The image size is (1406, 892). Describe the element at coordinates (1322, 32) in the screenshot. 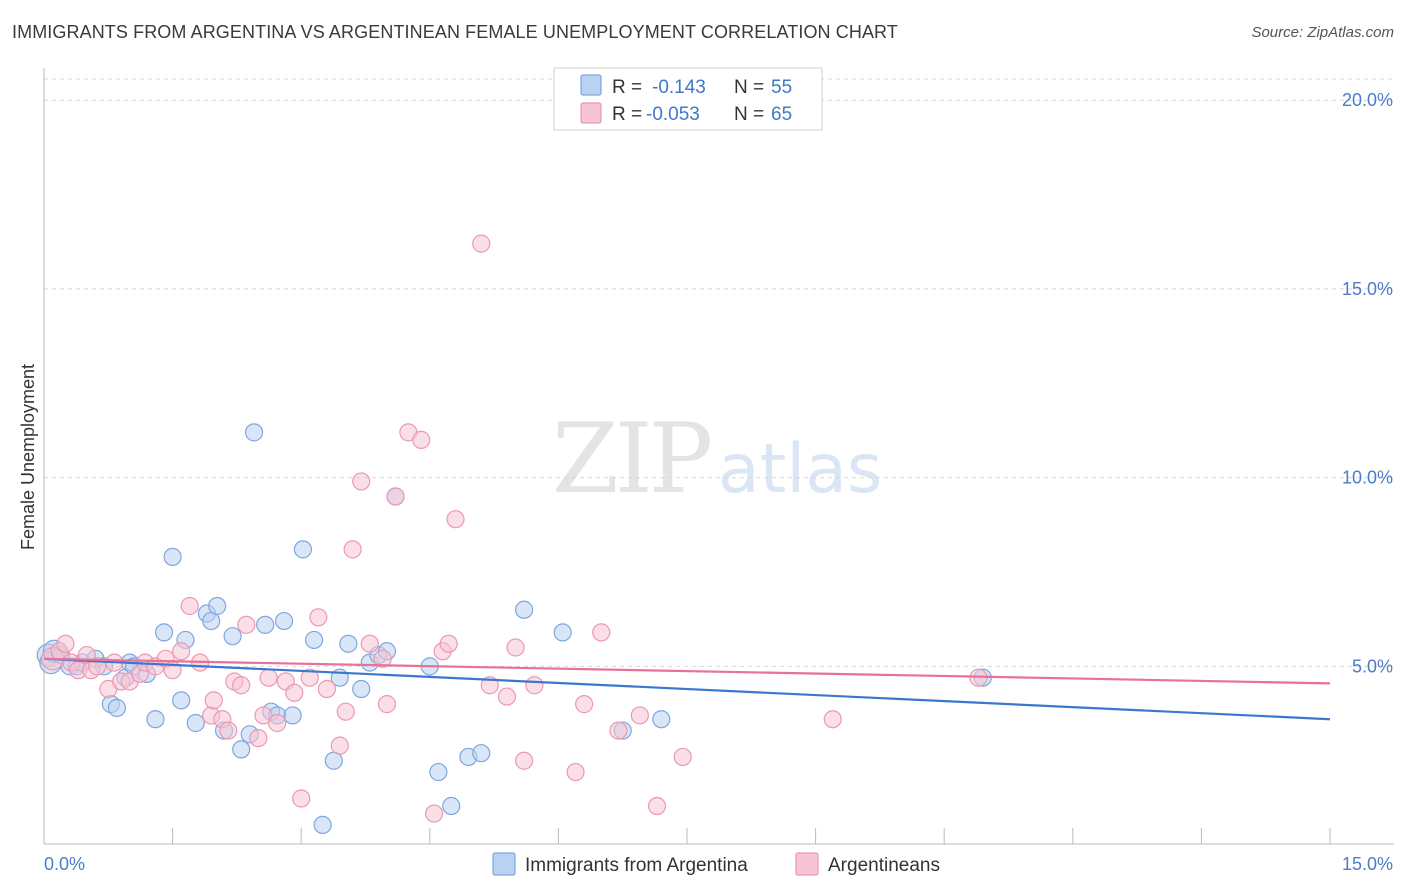

I see `chart-source: Source: ZipAtlas.com` at that location.